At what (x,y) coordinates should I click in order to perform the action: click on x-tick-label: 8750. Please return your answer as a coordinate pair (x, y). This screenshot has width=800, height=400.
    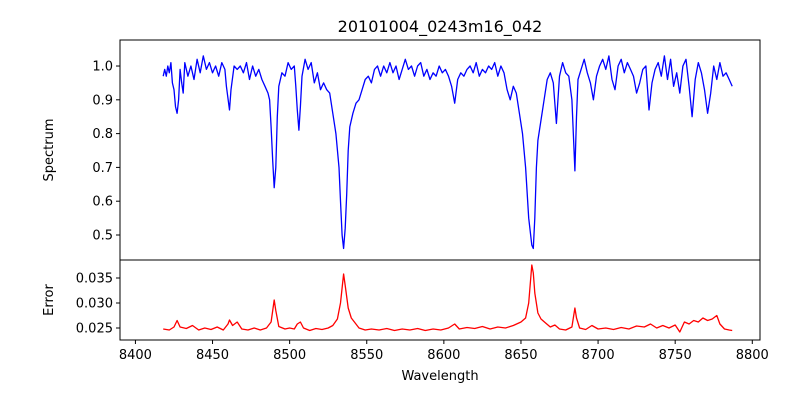
    Looking at the image, I should click on (675, 355).